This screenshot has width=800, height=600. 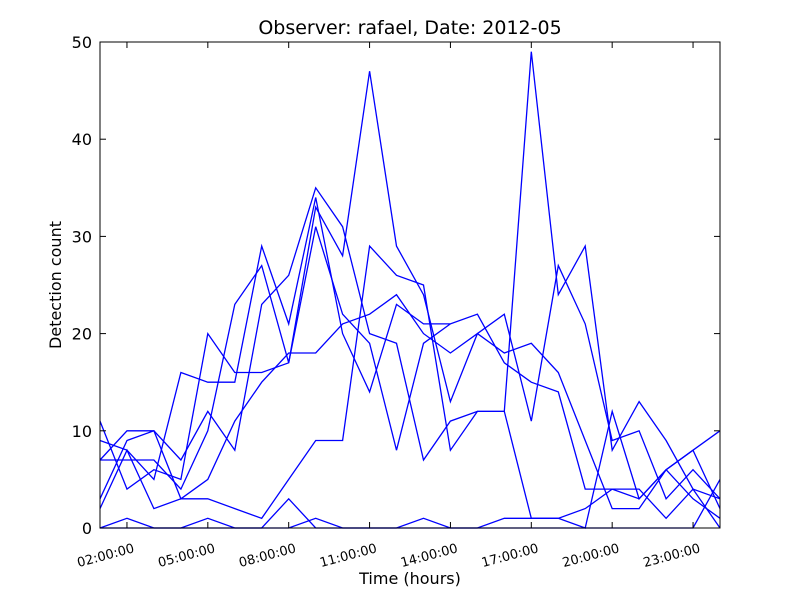 What do you see at coordinates (55, 285) in the screenshot?
I see `y-axis-label: Detection count` at bounding box center [55, 285].